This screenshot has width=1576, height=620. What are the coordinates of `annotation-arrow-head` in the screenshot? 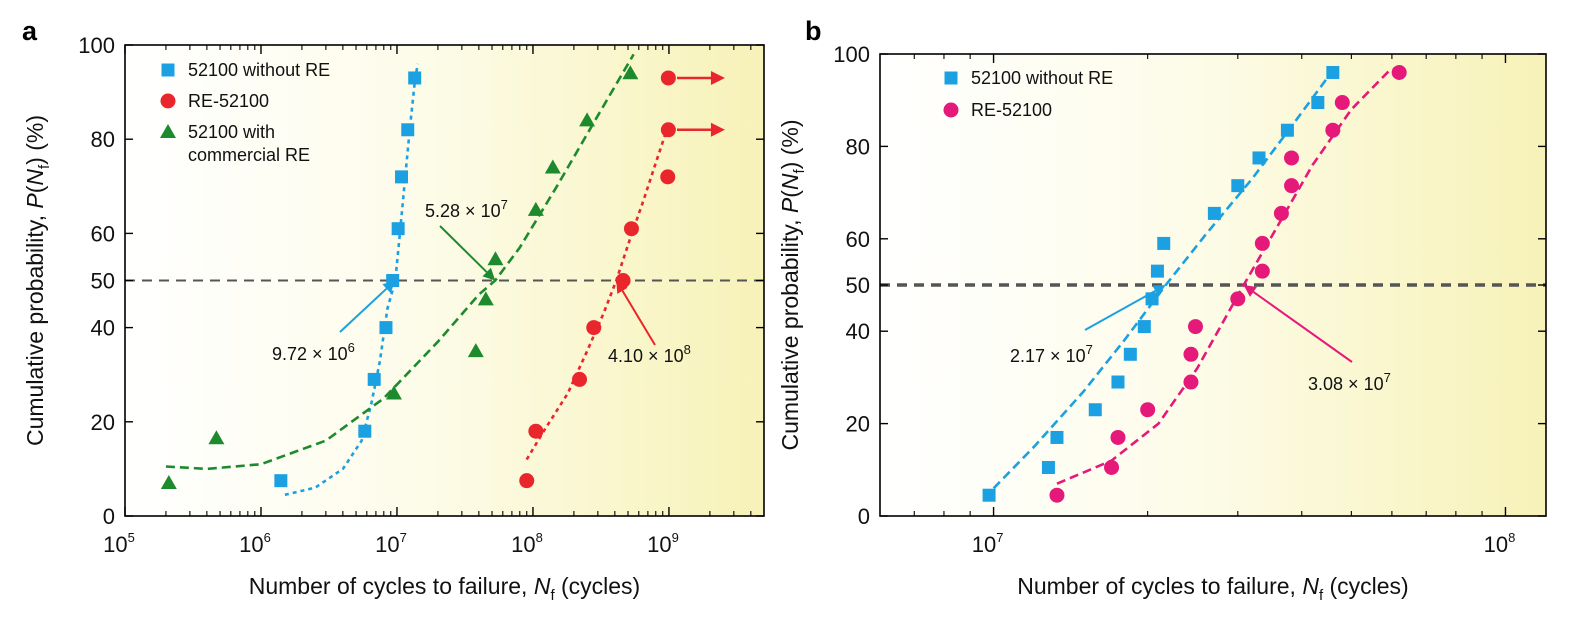 It's located at (622, 287).